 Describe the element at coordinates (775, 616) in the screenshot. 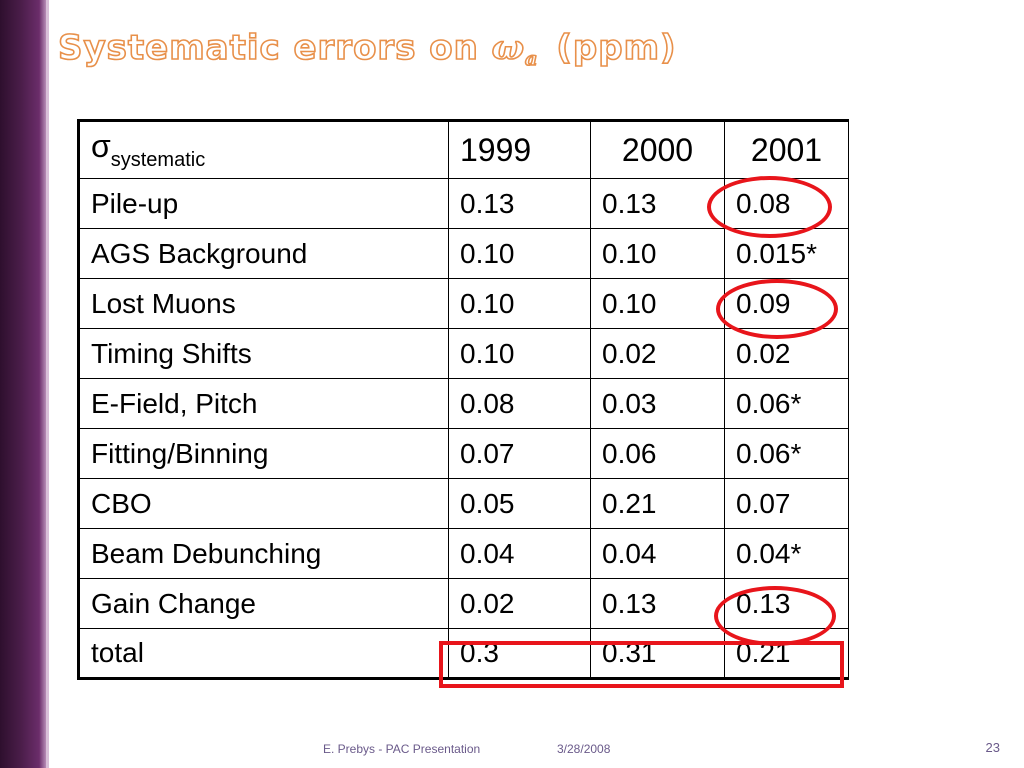

I see `highlight-circle-gain-change` at that location.